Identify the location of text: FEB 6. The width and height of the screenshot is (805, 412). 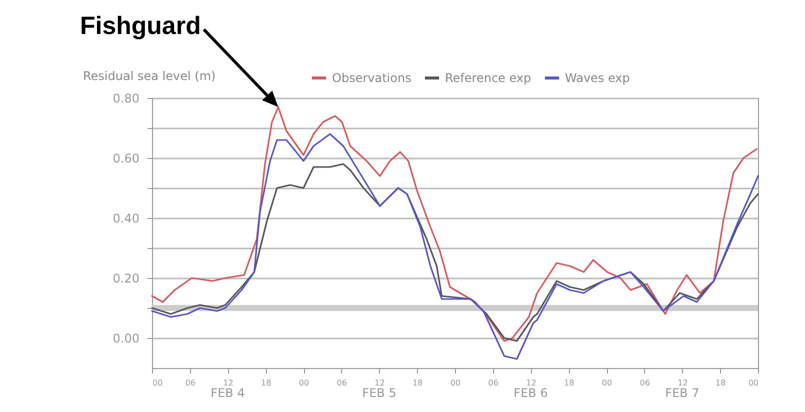
(531, 393).